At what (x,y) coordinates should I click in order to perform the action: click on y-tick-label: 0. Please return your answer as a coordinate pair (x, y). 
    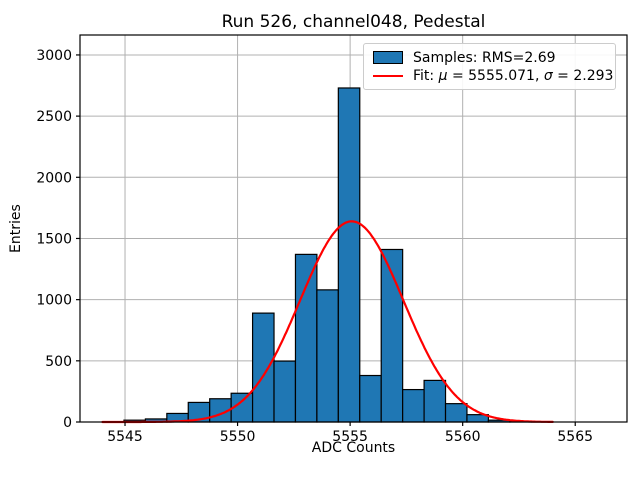
    Looking at the image, I should click on (67, 423).